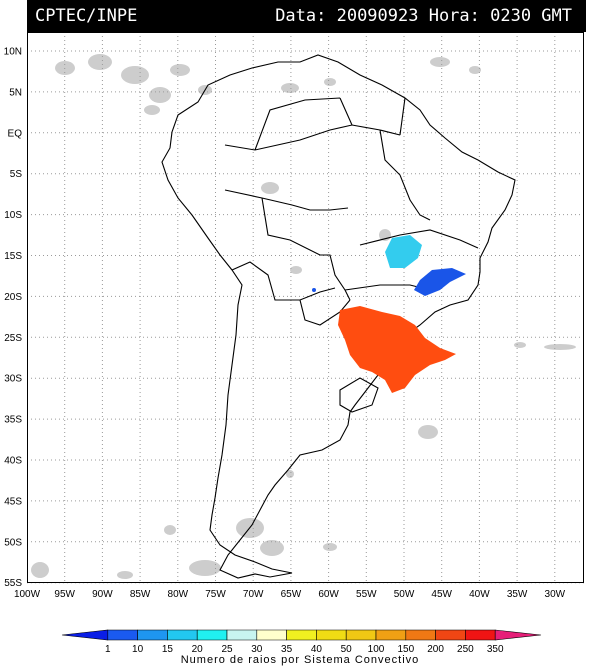 This screenshot has width=600, height=670. What do you see at coordinates (140, 594) in the screenshot?
I see `lon-label: 85W` at bounding box center [140, 594].